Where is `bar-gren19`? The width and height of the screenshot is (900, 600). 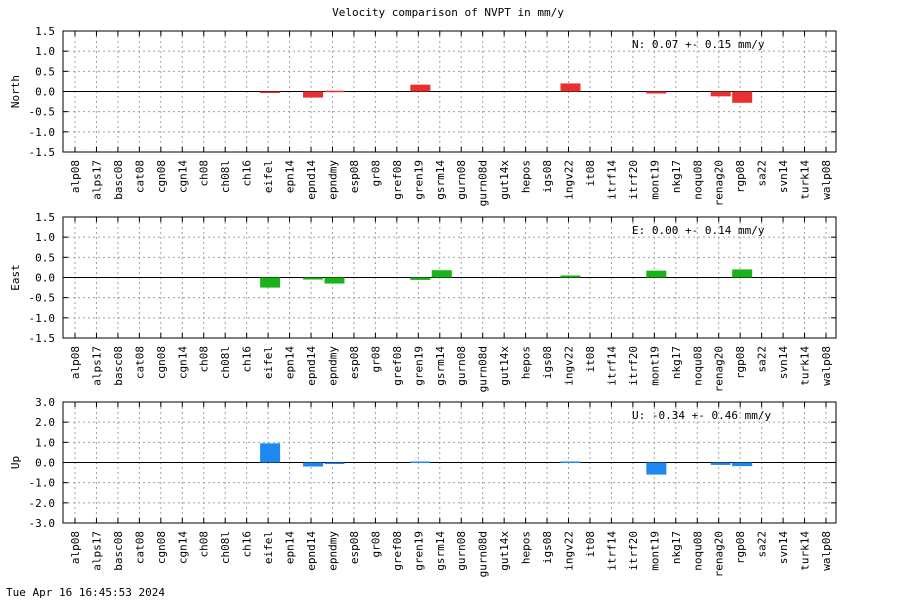 bar-gren19 is located at coordinates (420, 88).